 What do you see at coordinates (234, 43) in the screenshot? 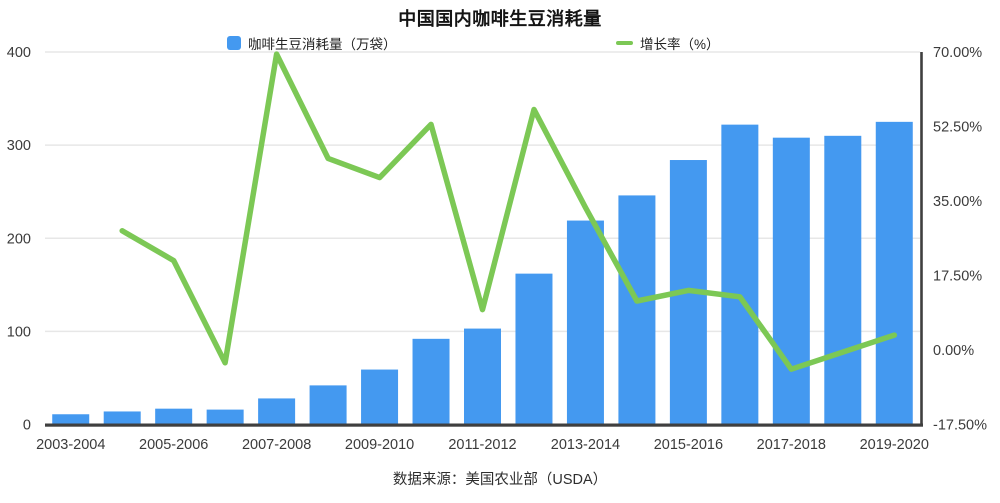
I see `bar-series-swatch-icon` at bounding box center [234, 43].